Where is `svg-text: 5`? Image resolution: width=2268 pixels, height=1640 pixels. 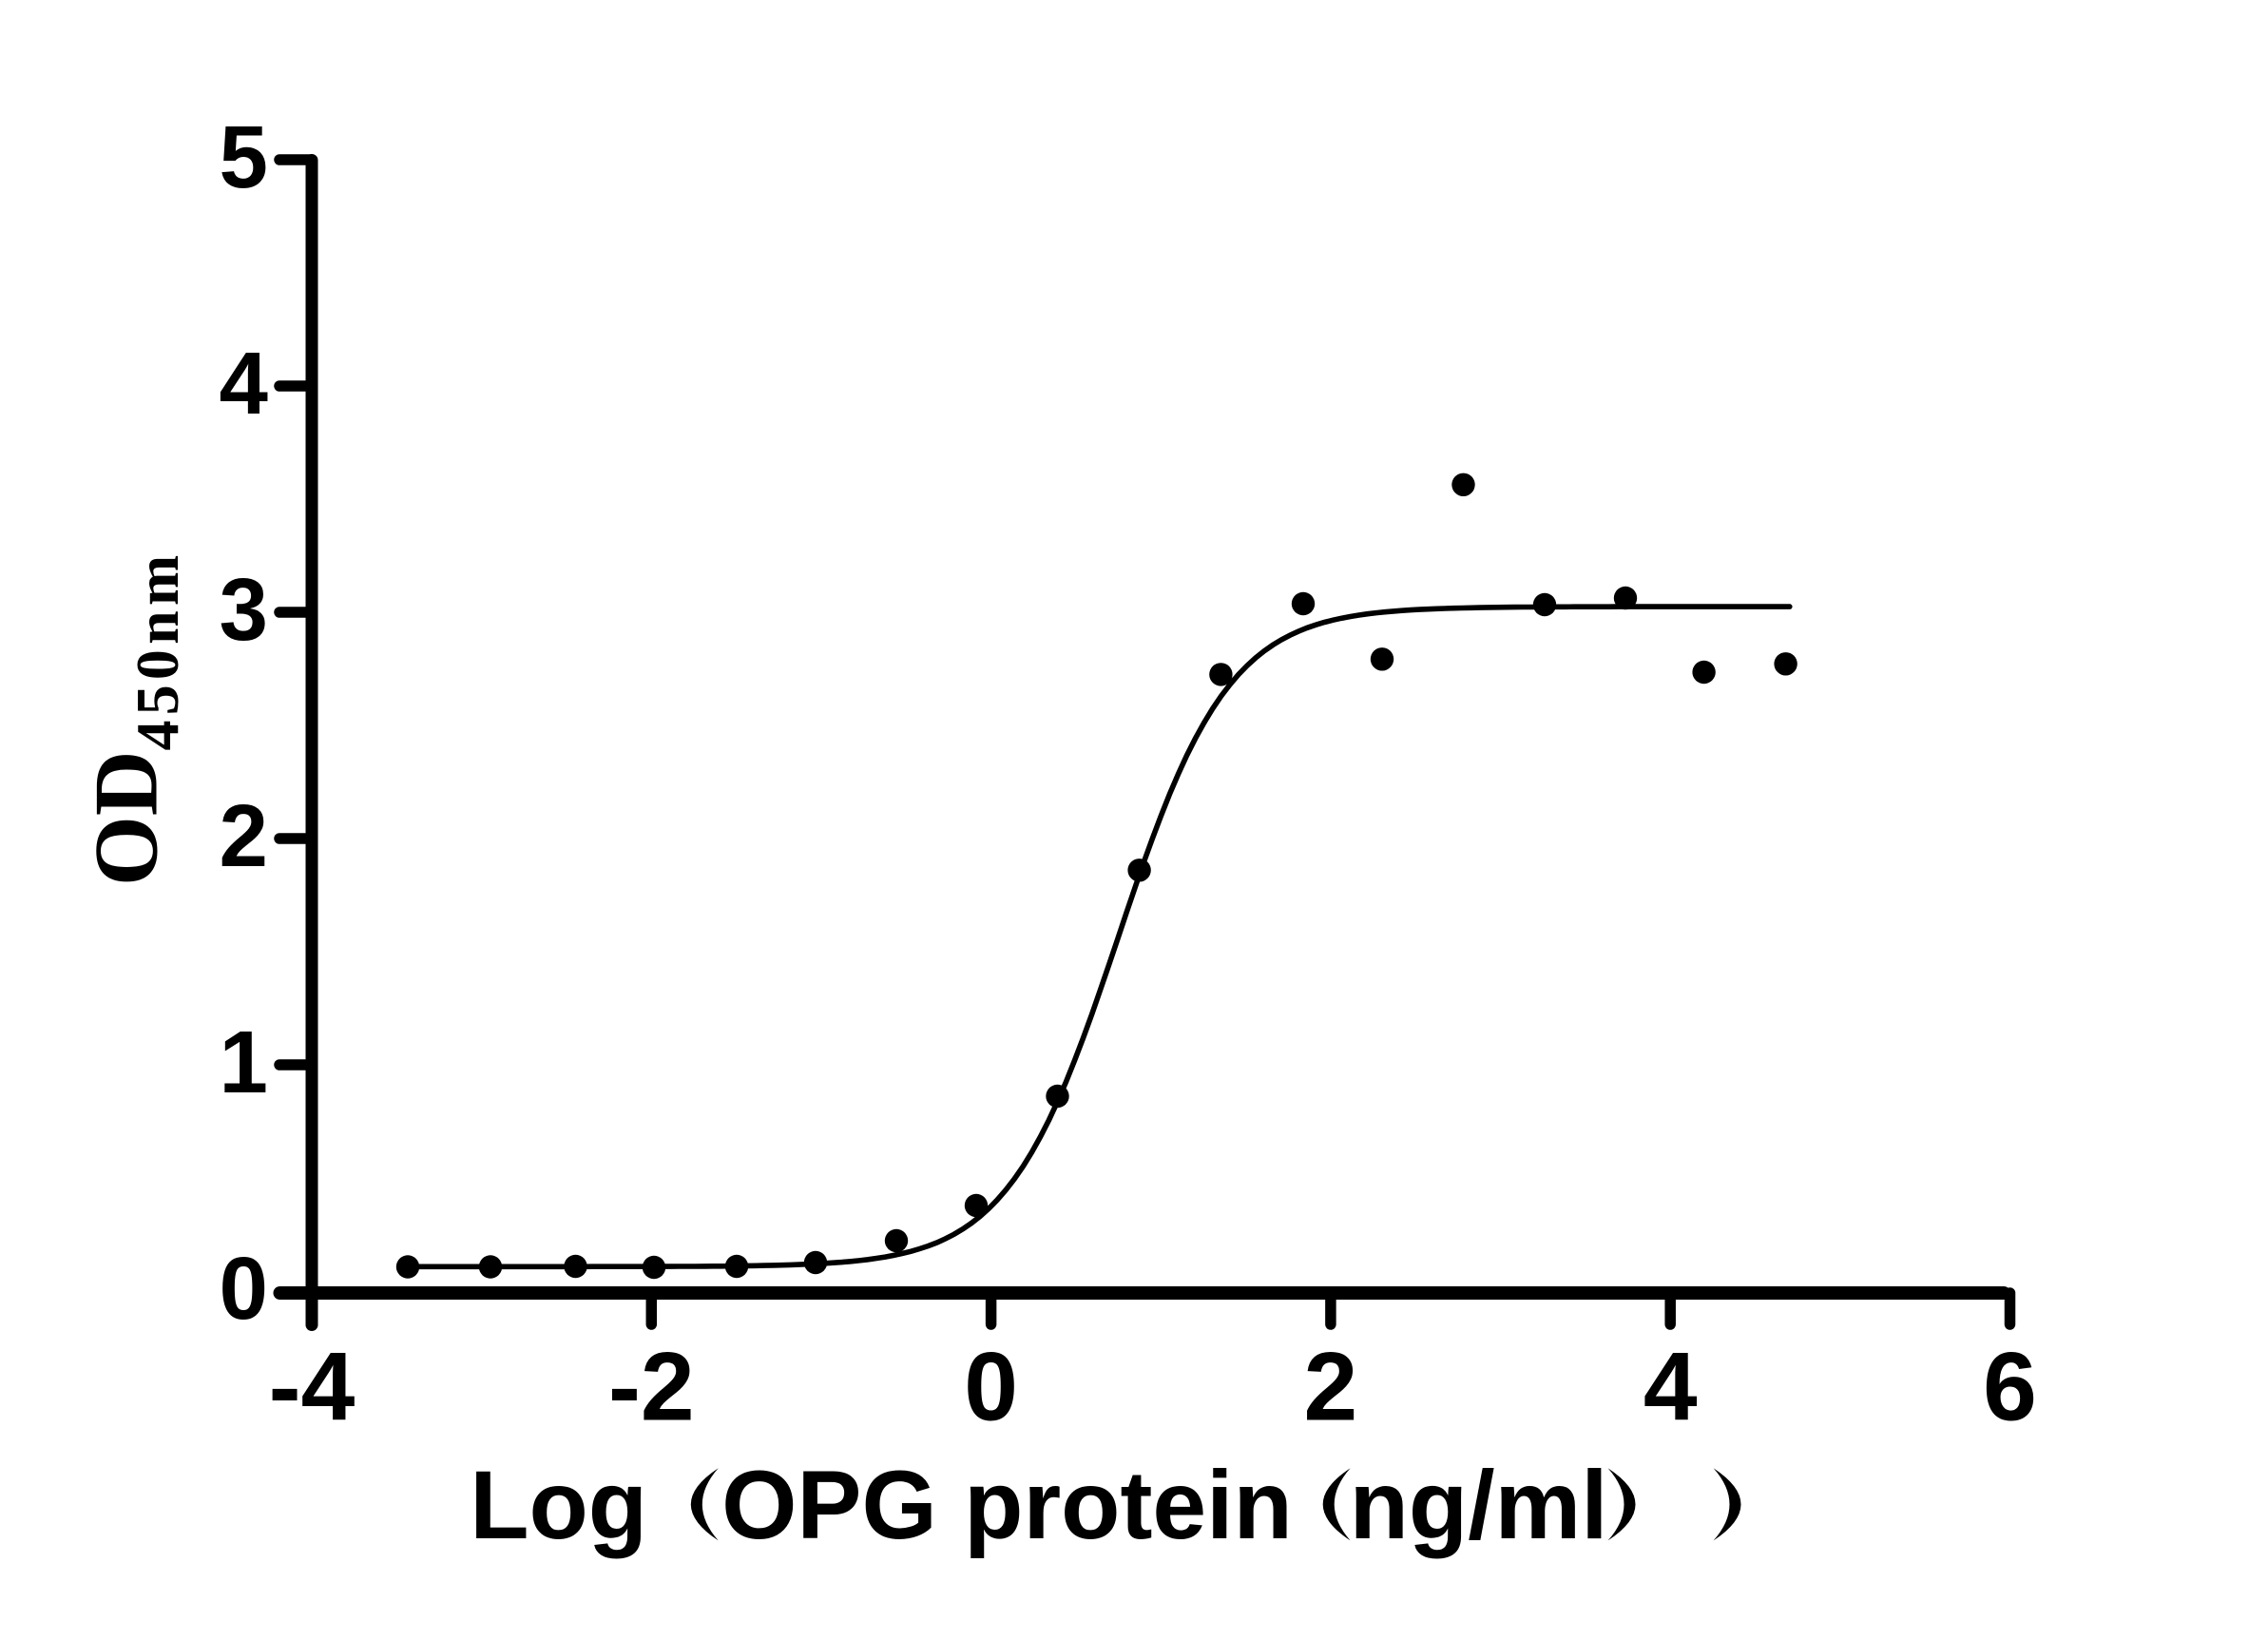
svg-text: 5 is located at coordinates (244, 156).